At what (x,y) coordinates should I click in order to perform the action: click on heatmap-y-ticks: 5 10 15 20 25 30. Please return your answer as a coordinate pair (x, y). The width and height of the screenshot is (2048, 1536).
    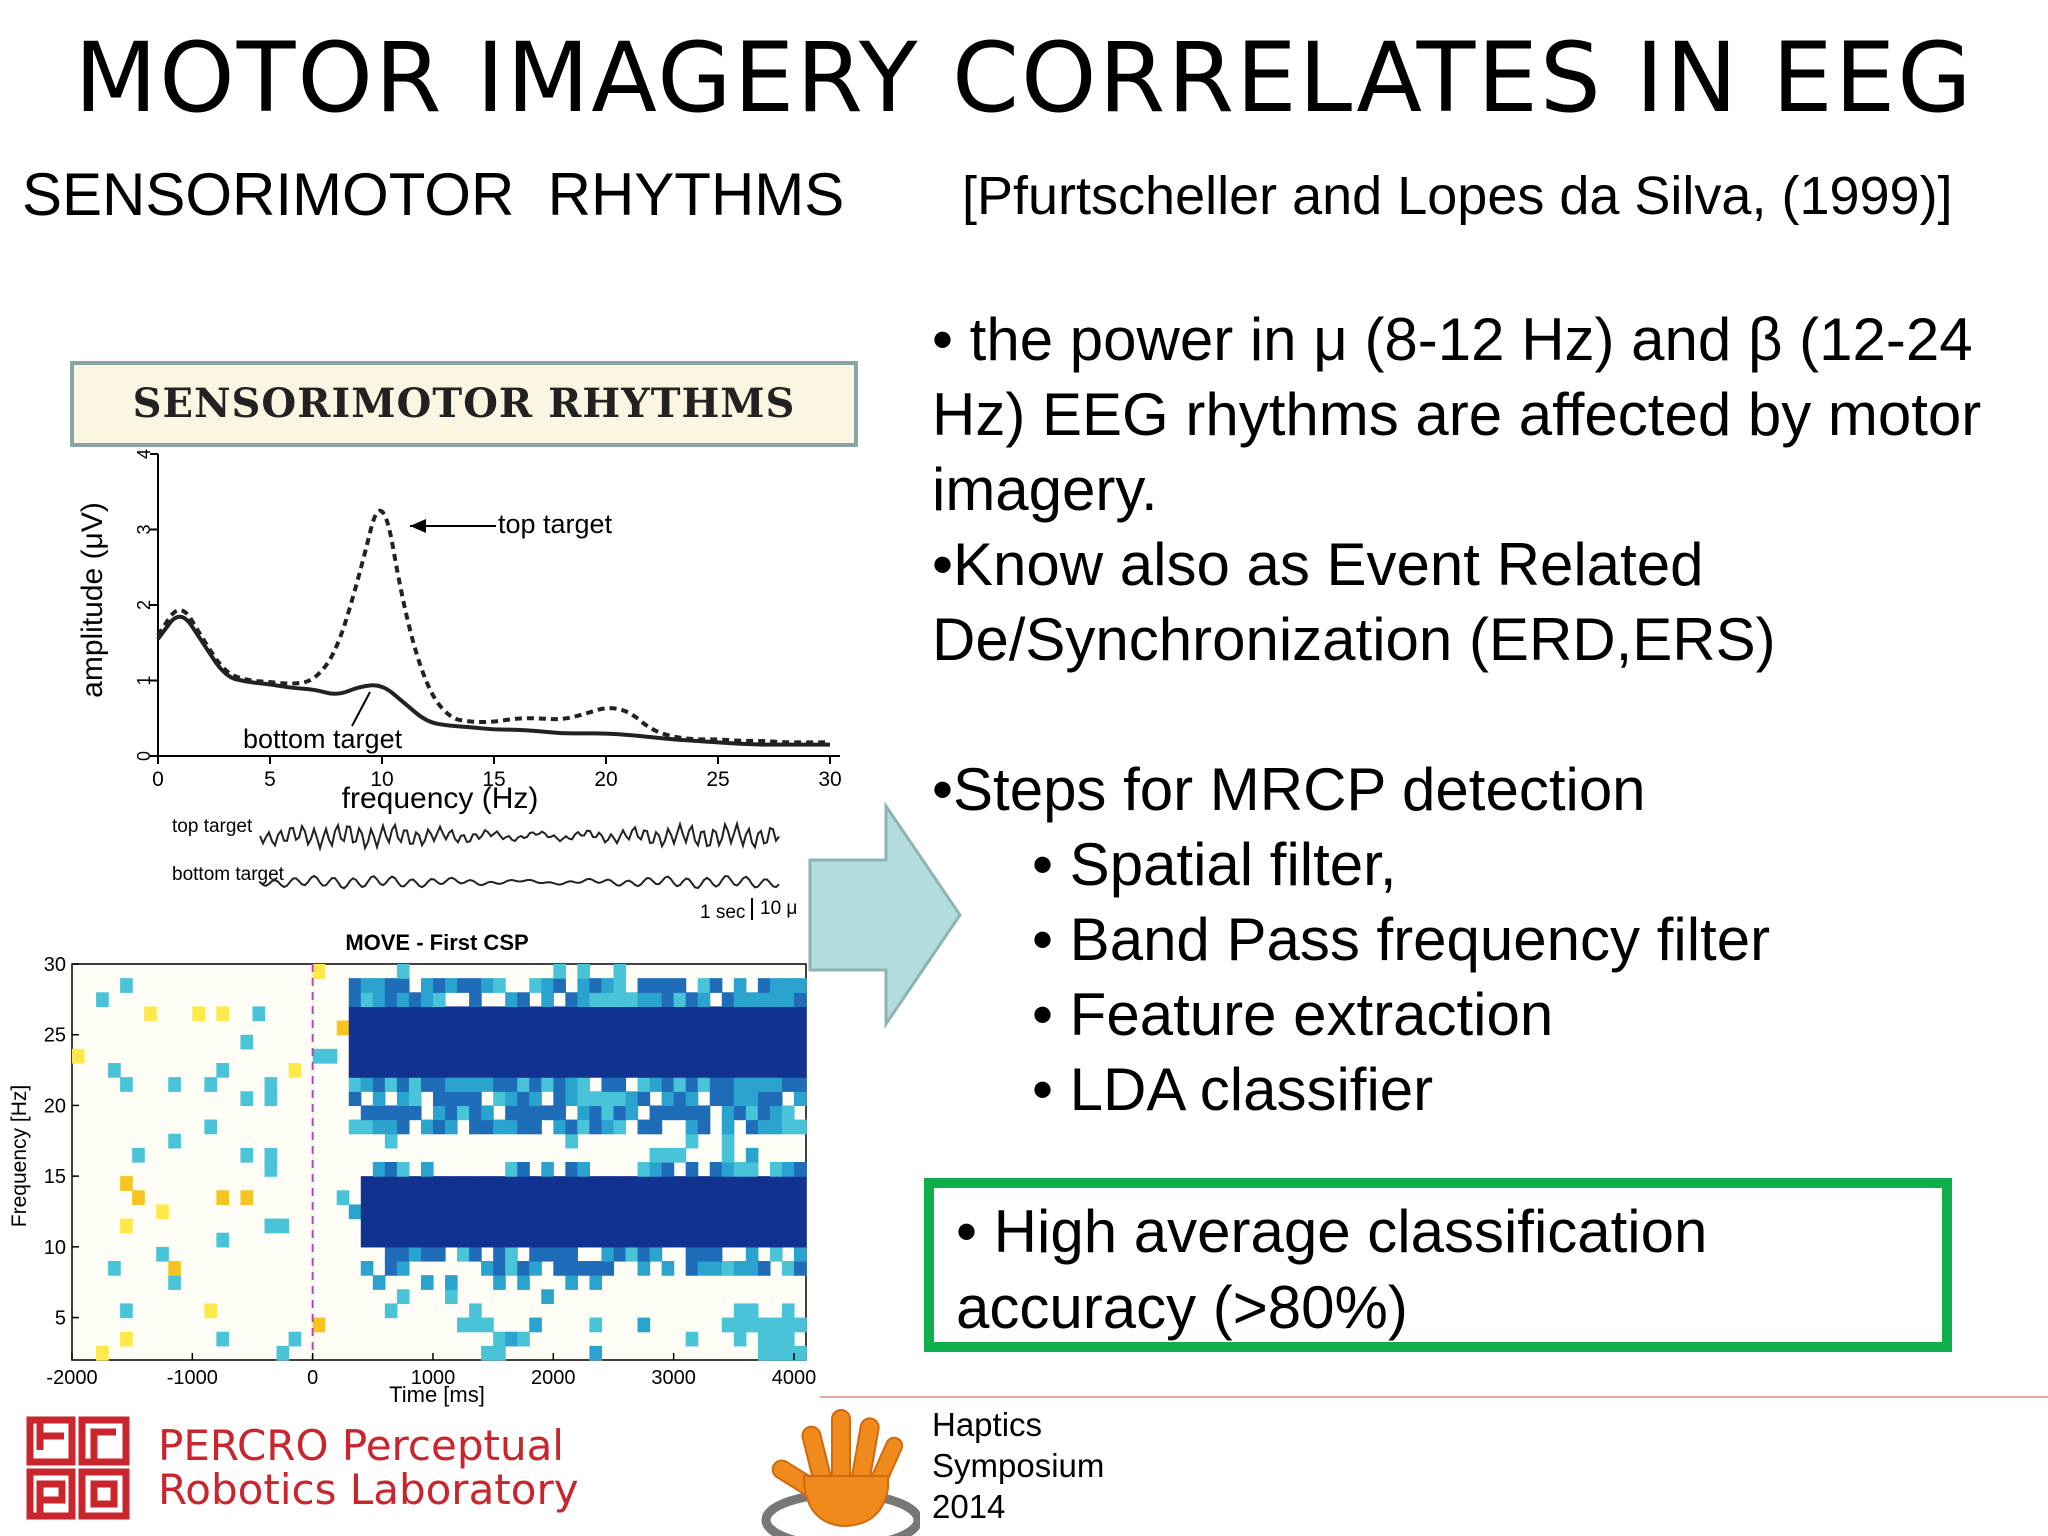
    Looking at the image, I should click on (61, 1142).